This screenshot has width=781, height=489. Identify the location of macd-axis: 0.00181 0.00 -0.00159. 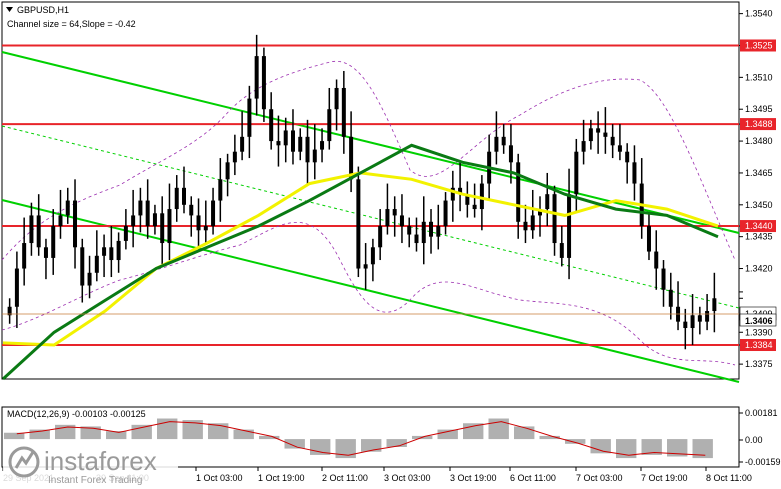
(760, 437).